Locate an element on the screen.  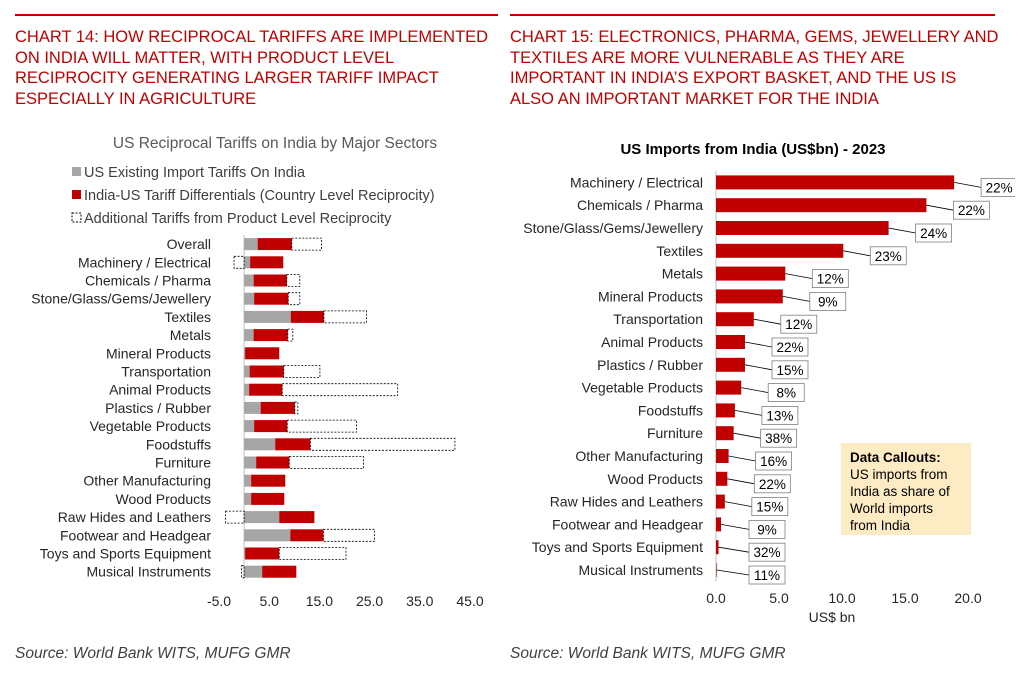
share-label: 24% is located at coordinates (933, 233).